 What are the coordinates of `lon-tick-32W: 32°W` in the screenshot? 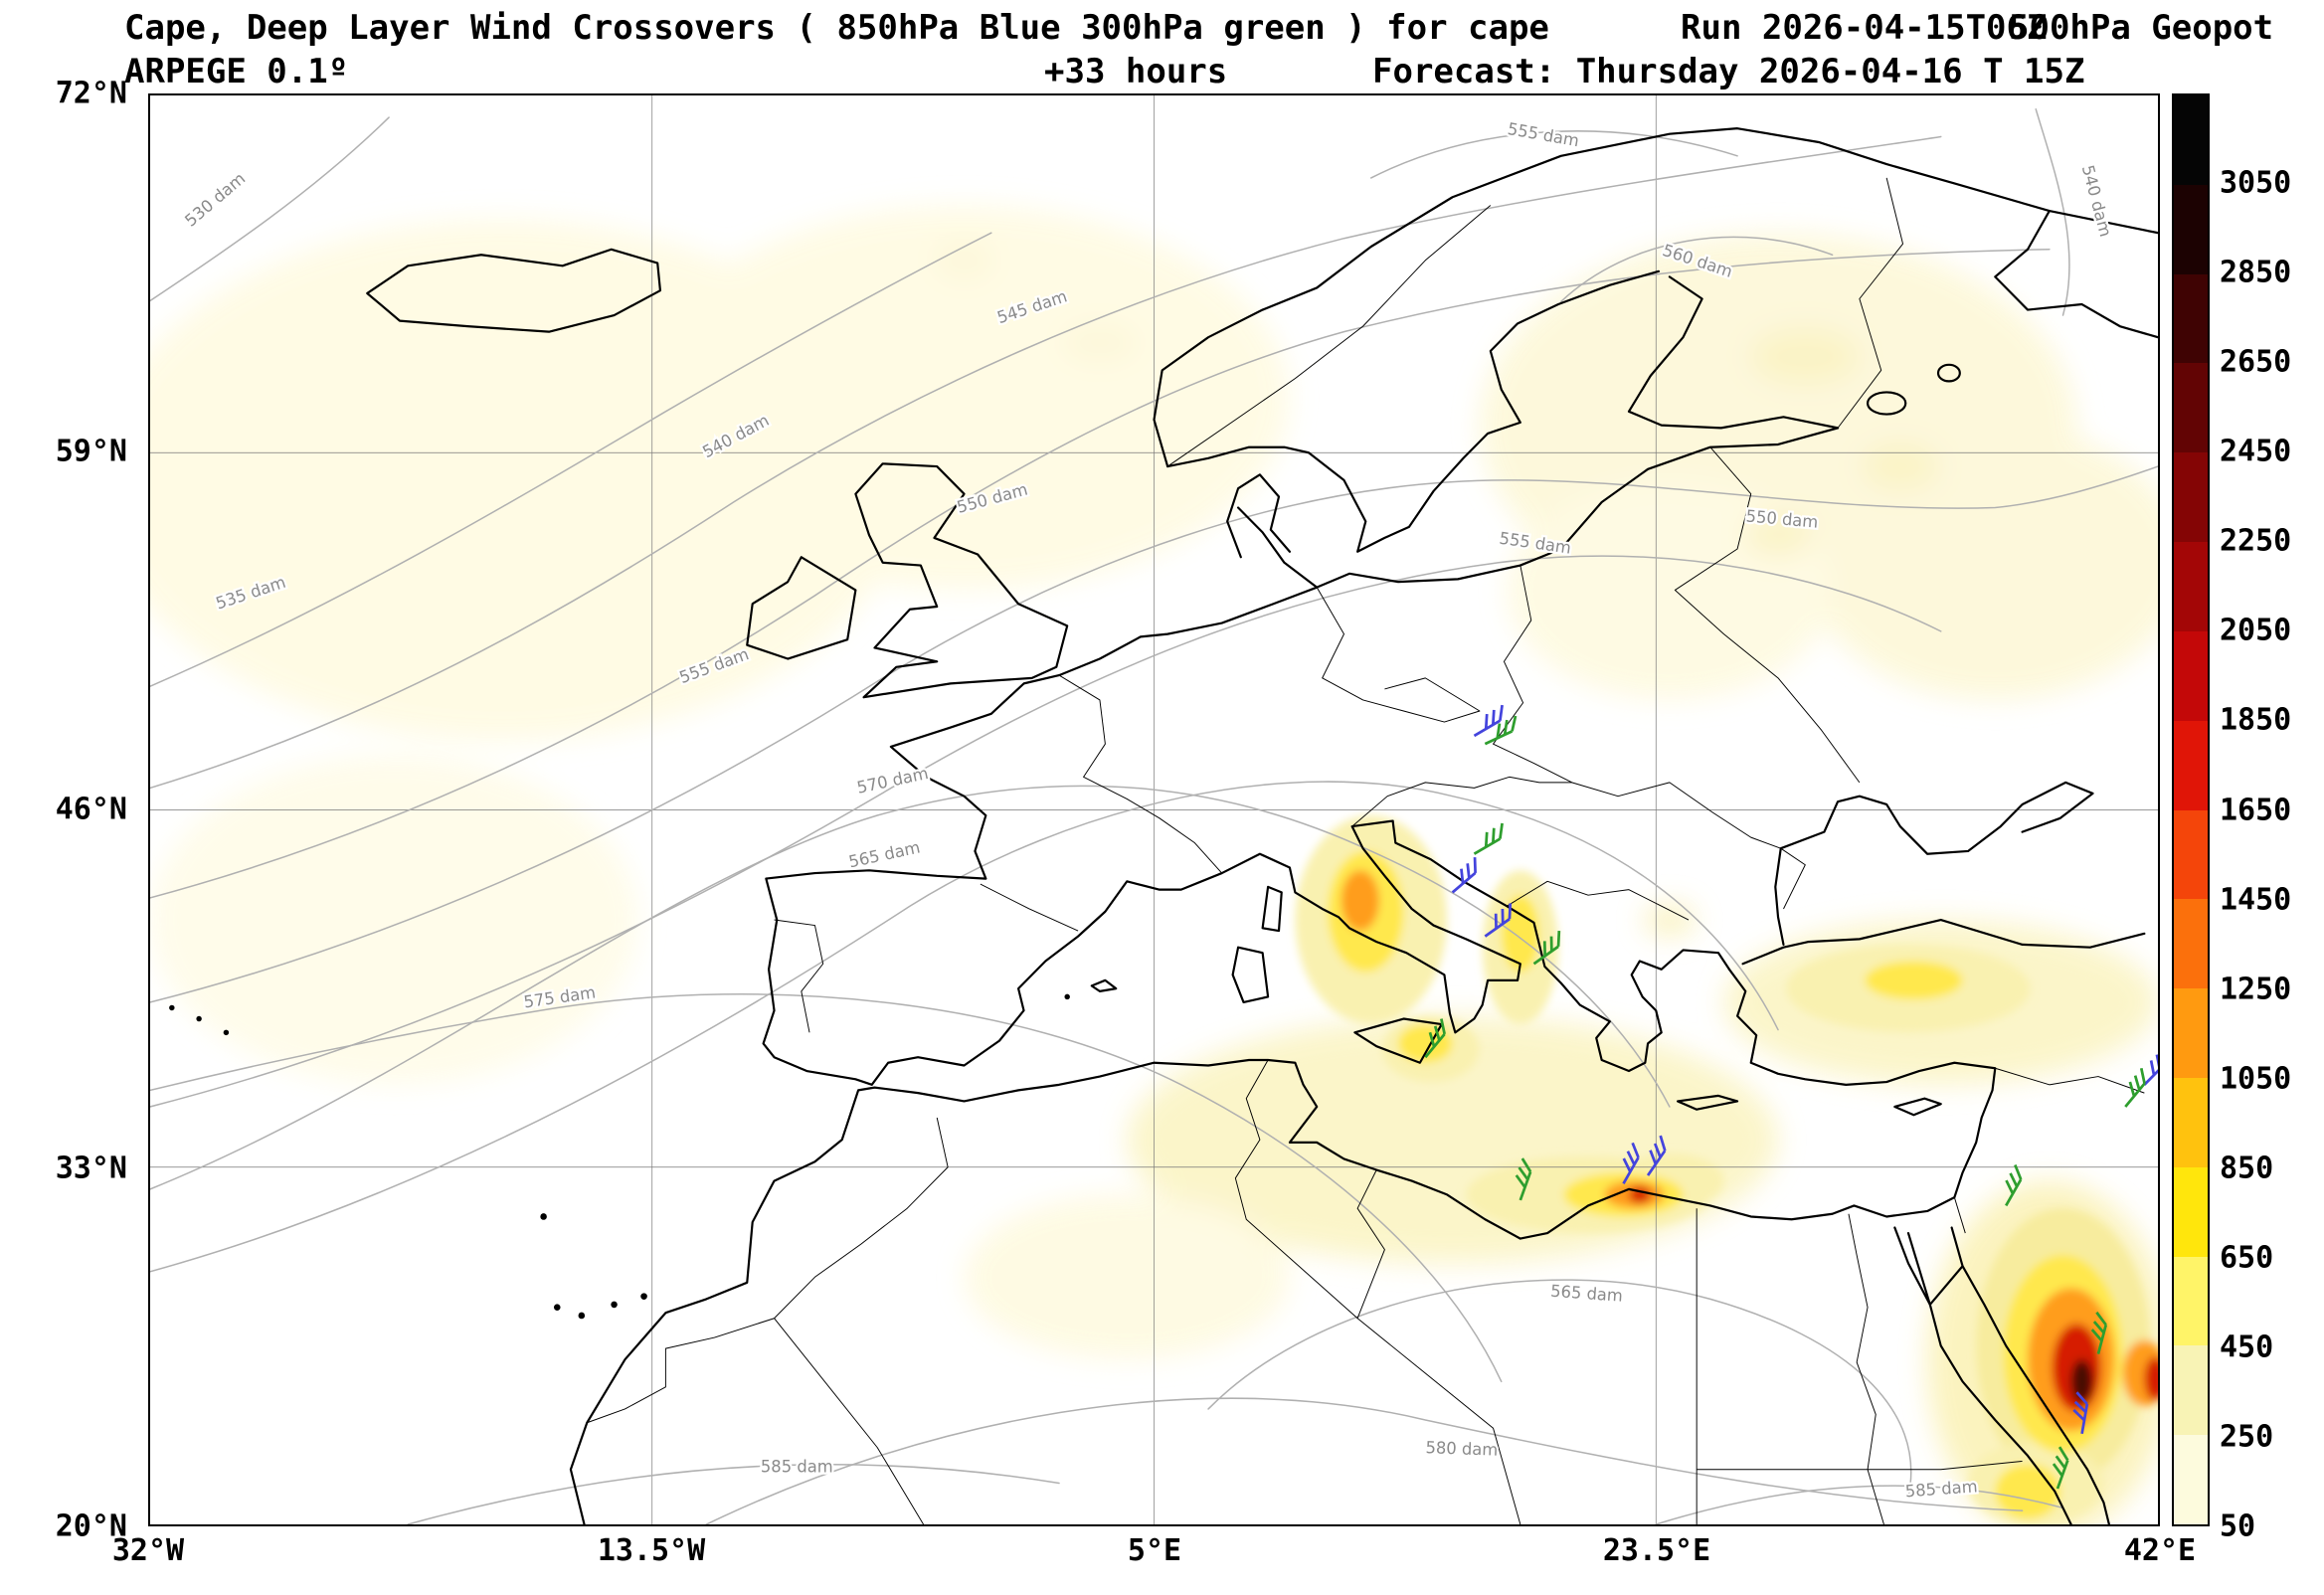 It's located at (148, 1550).